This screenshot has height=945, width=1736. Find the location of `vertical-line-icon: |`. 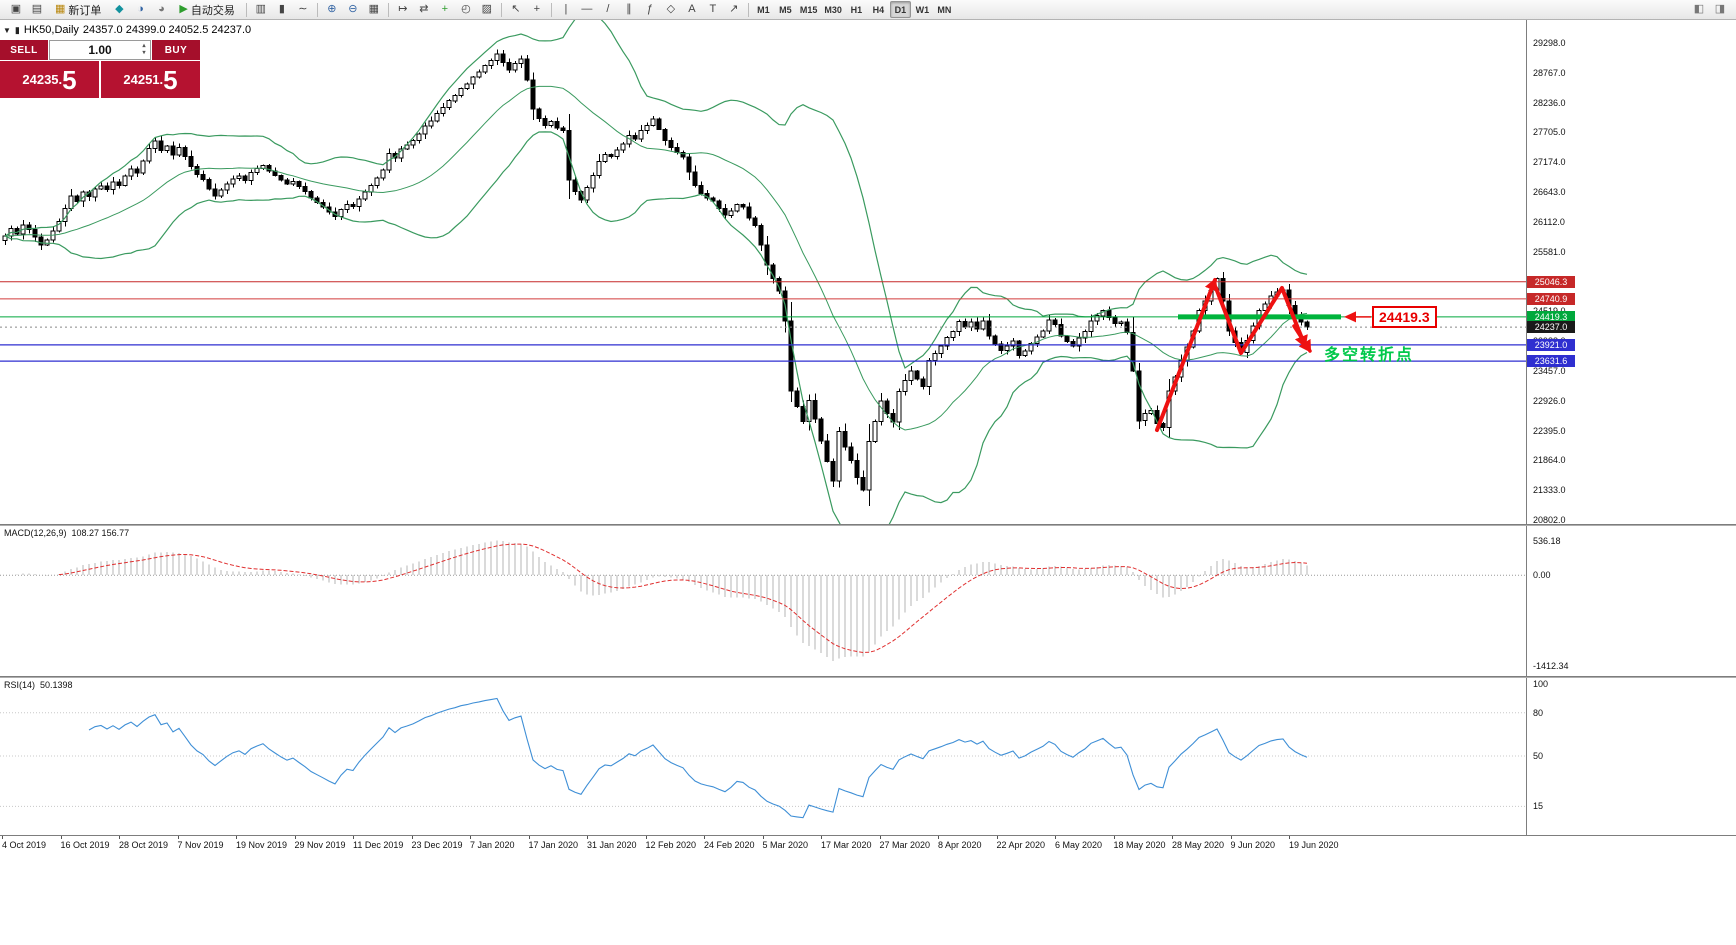

vertical-line-icon: | is located at coordinates (566, 9).